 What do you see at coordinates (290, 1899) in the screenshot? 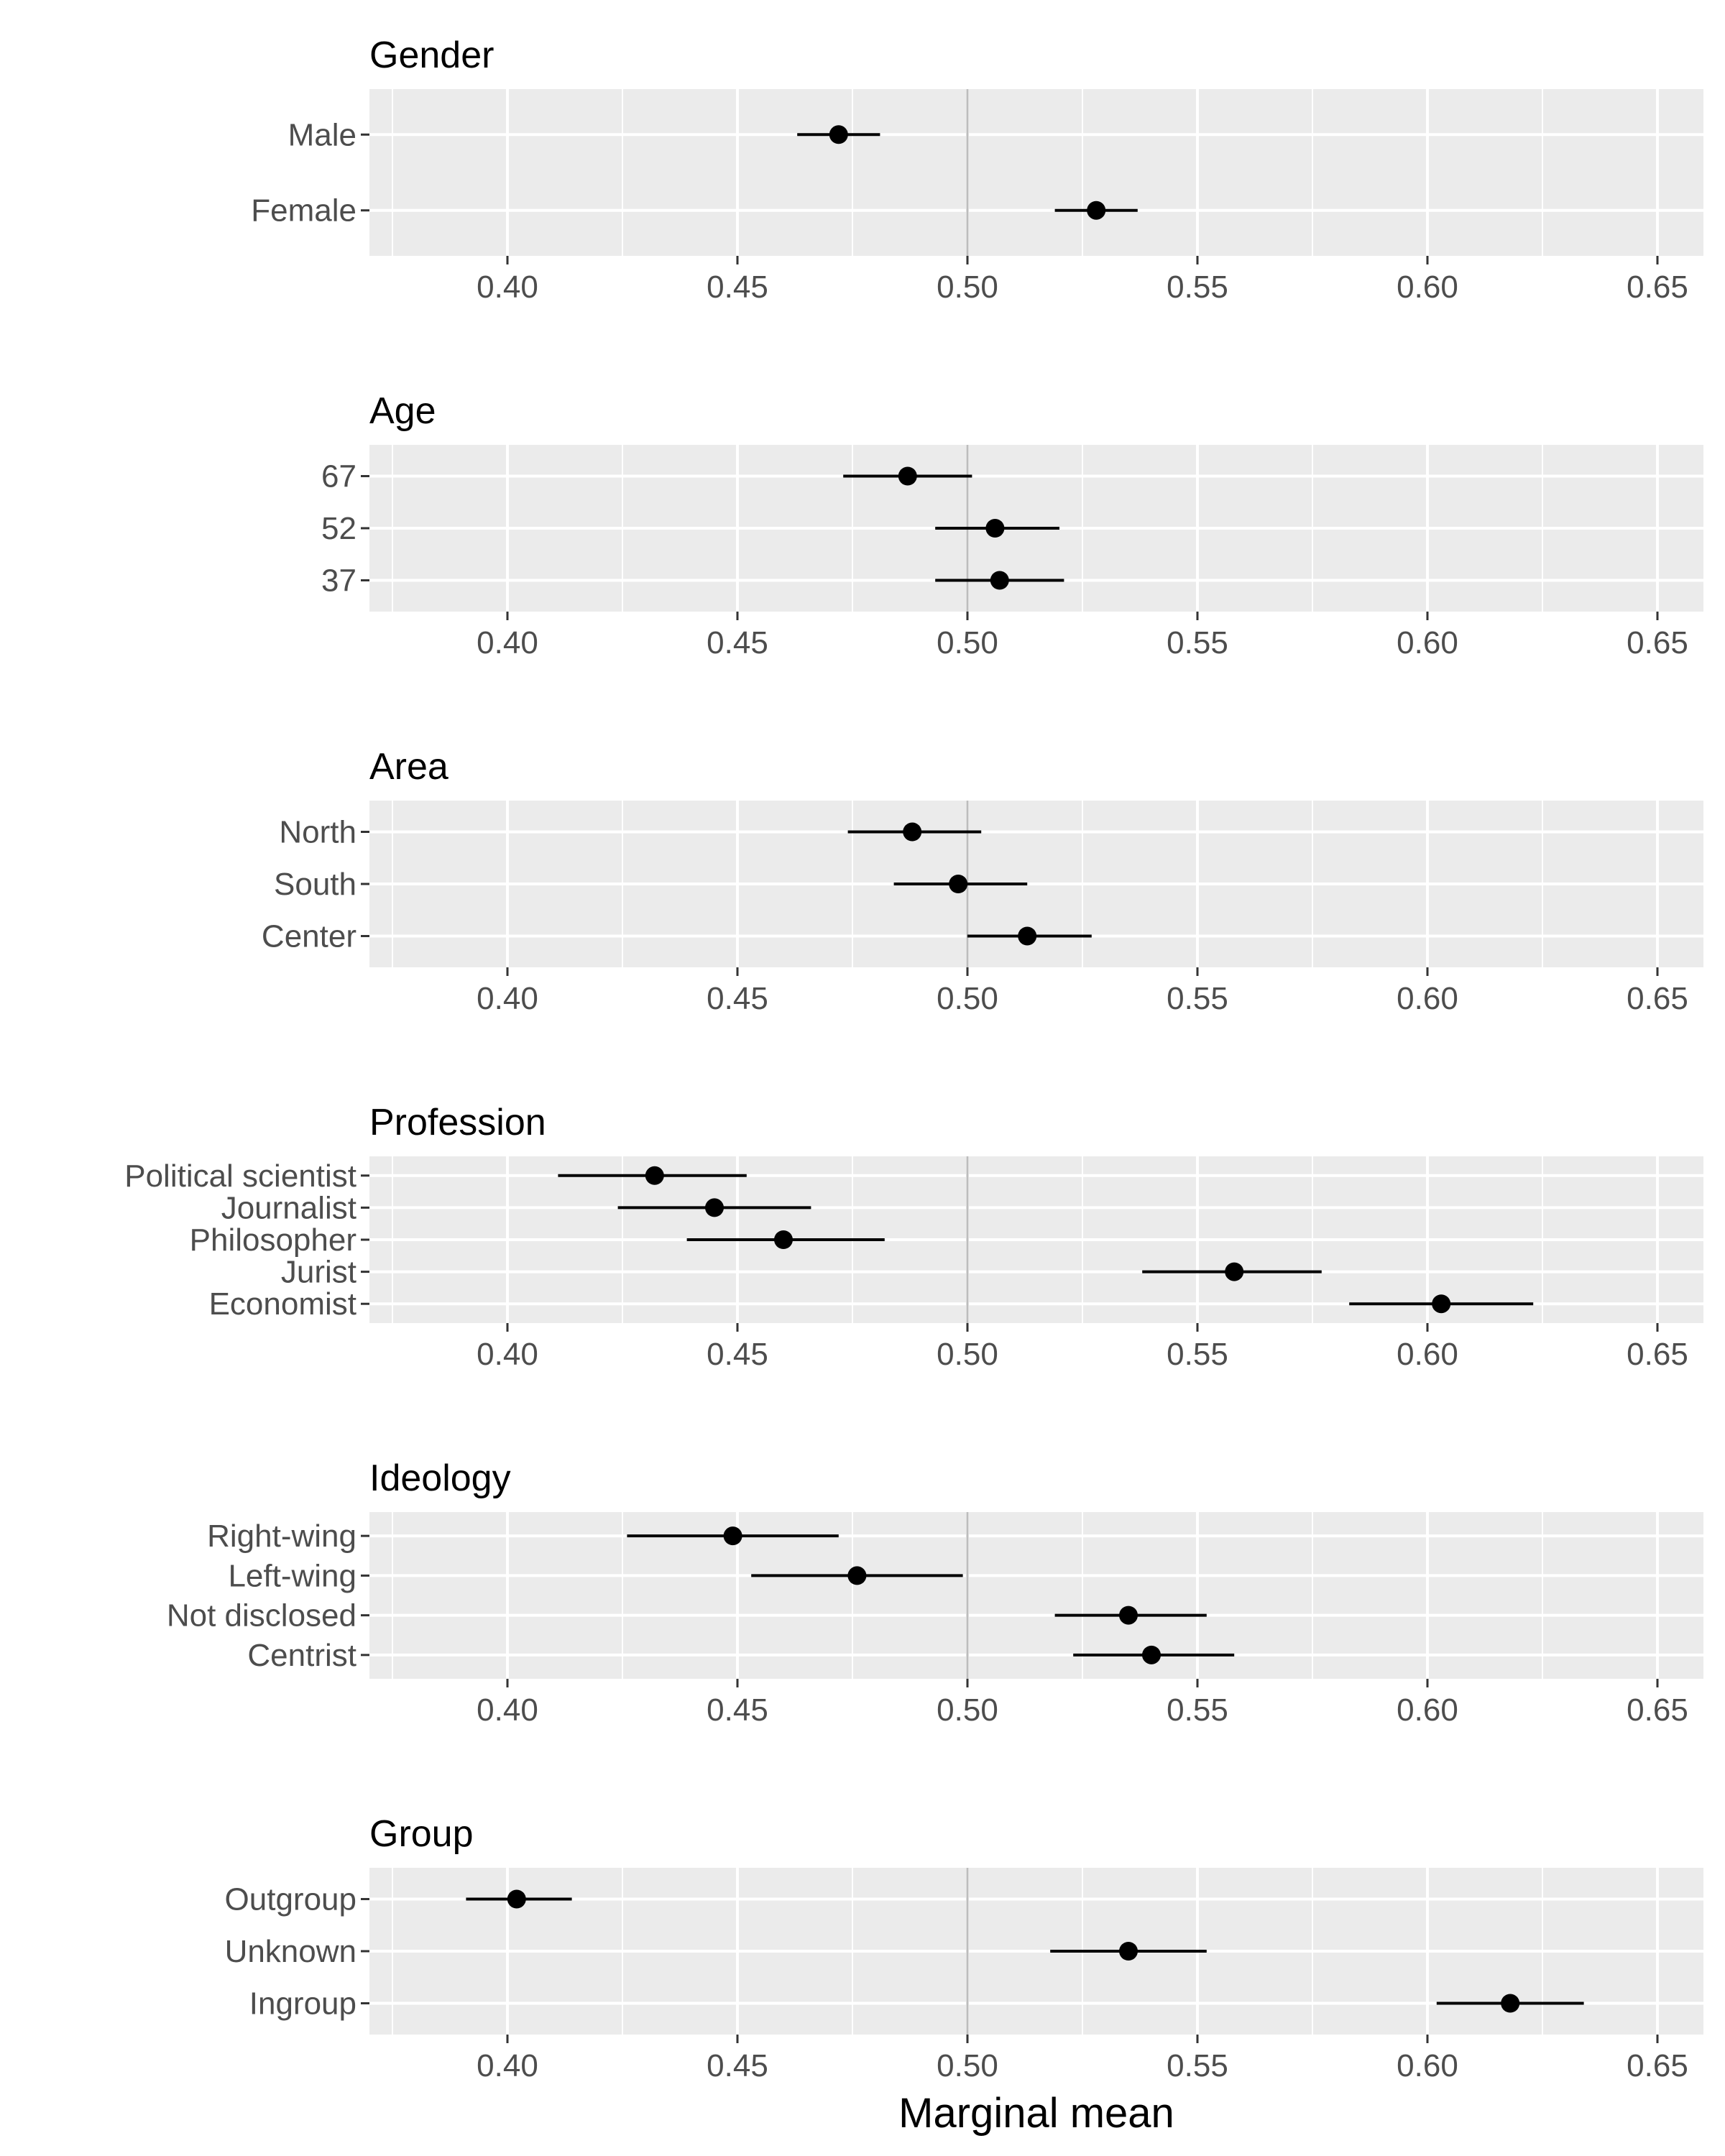
I see `y-tick-label: Outgroup` at bounding box center [290, 1899].